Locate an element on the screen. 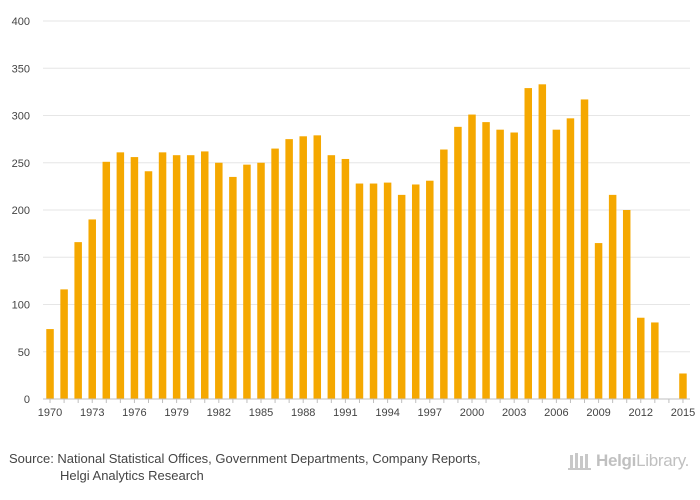 Image resolution: width=700 pixels, height=500 pixels. source-line-2: Helgi Analytics Research is located at coordinates (132, 475).